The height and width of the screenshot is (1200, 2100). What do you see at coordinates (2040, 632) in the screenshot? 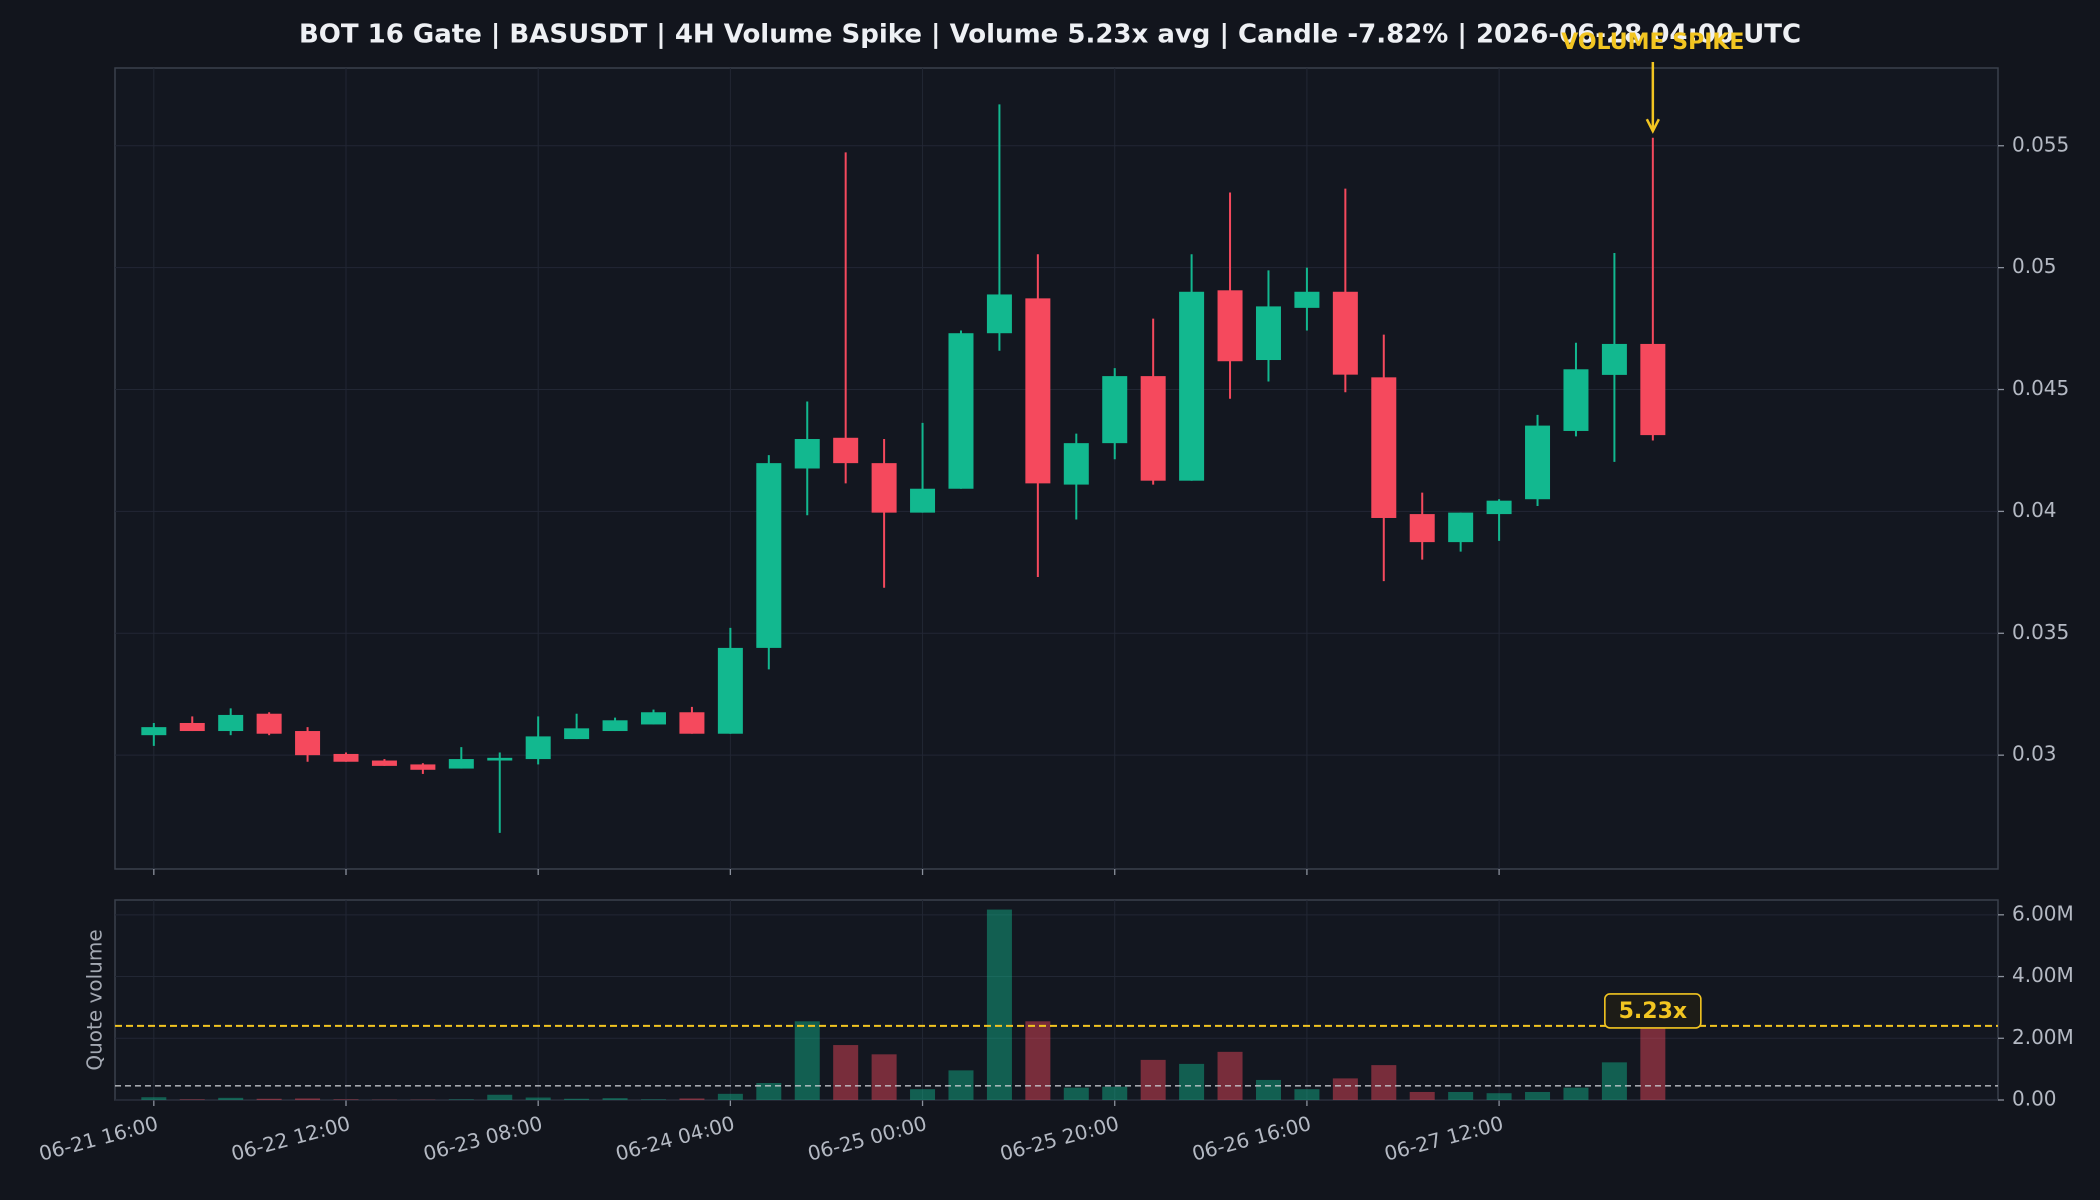
I see `y-tick-label: 0.035` at bounding box center [2040, 632].